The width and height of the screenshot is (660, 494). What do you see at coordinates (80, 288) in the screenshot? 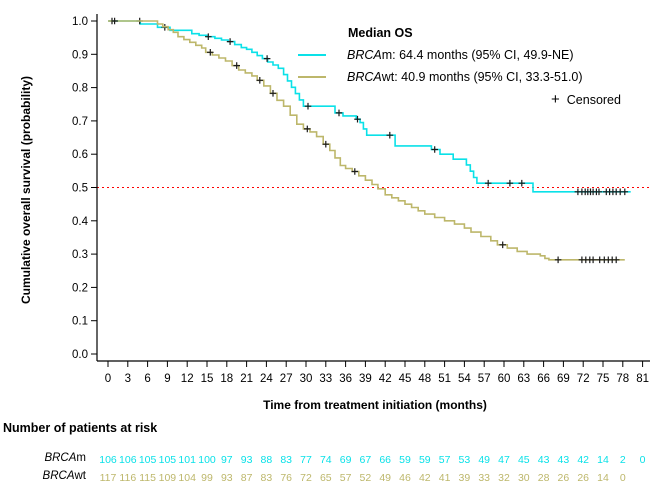
I see `y-tick-label: 0.2` at bounding box center [80, 288].